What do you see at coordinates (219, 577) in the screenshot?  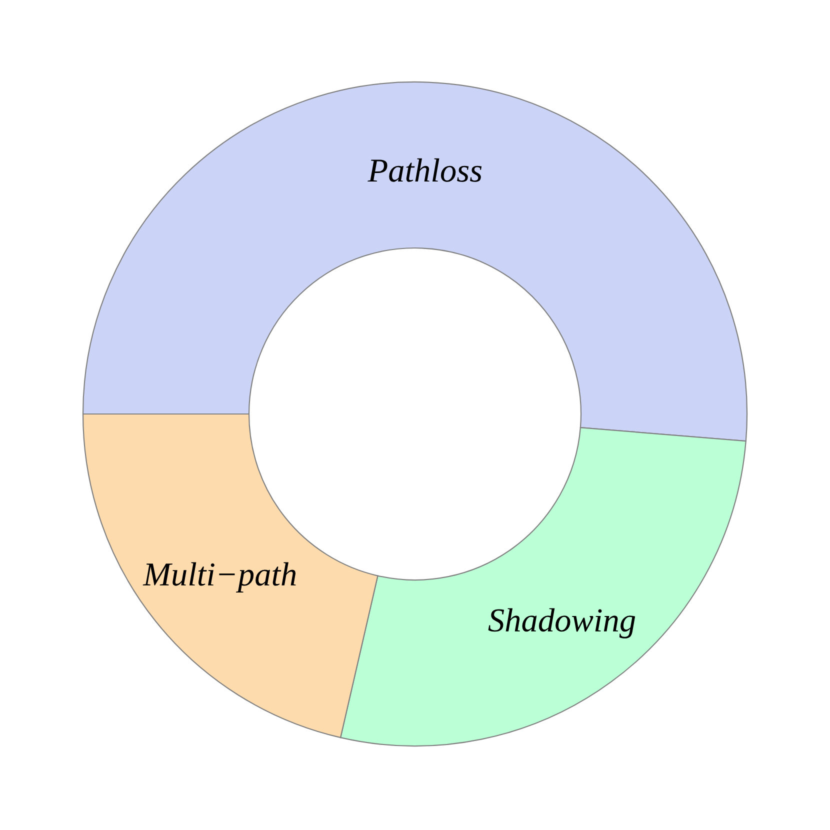 I see `slice-label: Multi−path` at bounding box center [219, 577].